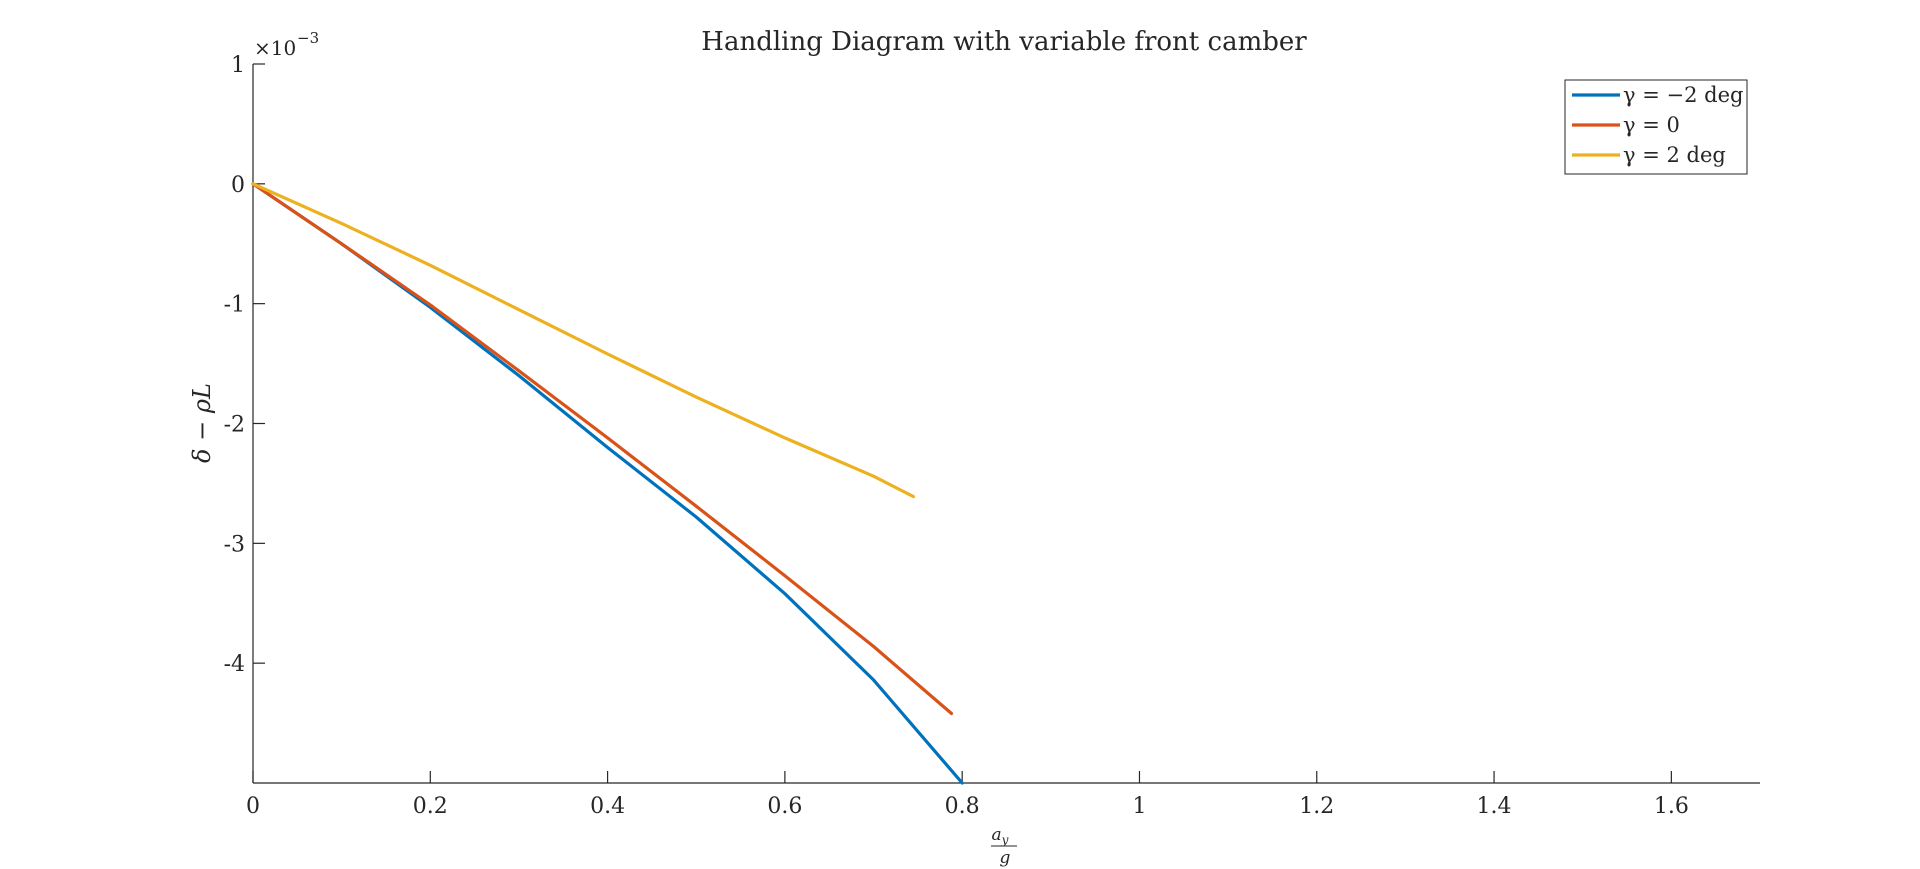  I want to click on legend-label-2: γ = 2 deg, so click(1674, 155).